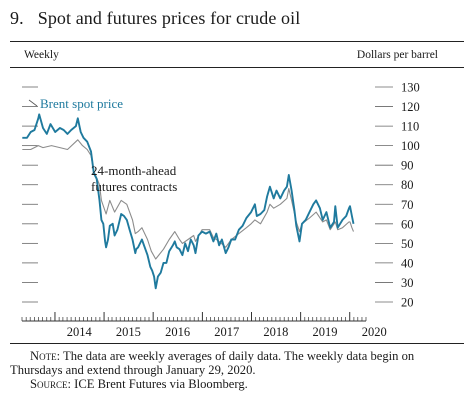  What do you see at coordinates (410, 88) in the screenshot?
I see `y-tick-label: 130` at bounding box center [410, 88].